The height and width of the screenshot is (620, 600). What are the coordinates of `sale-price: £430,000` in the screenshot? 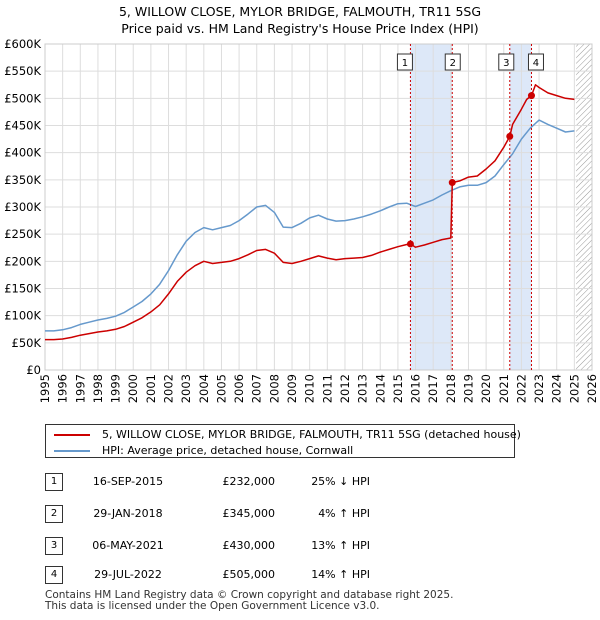 It's located at (249, 545).